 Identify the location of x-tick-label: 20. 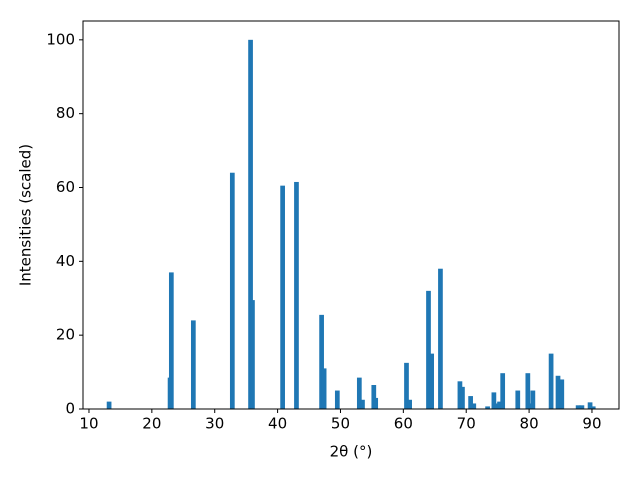
(151, 424).